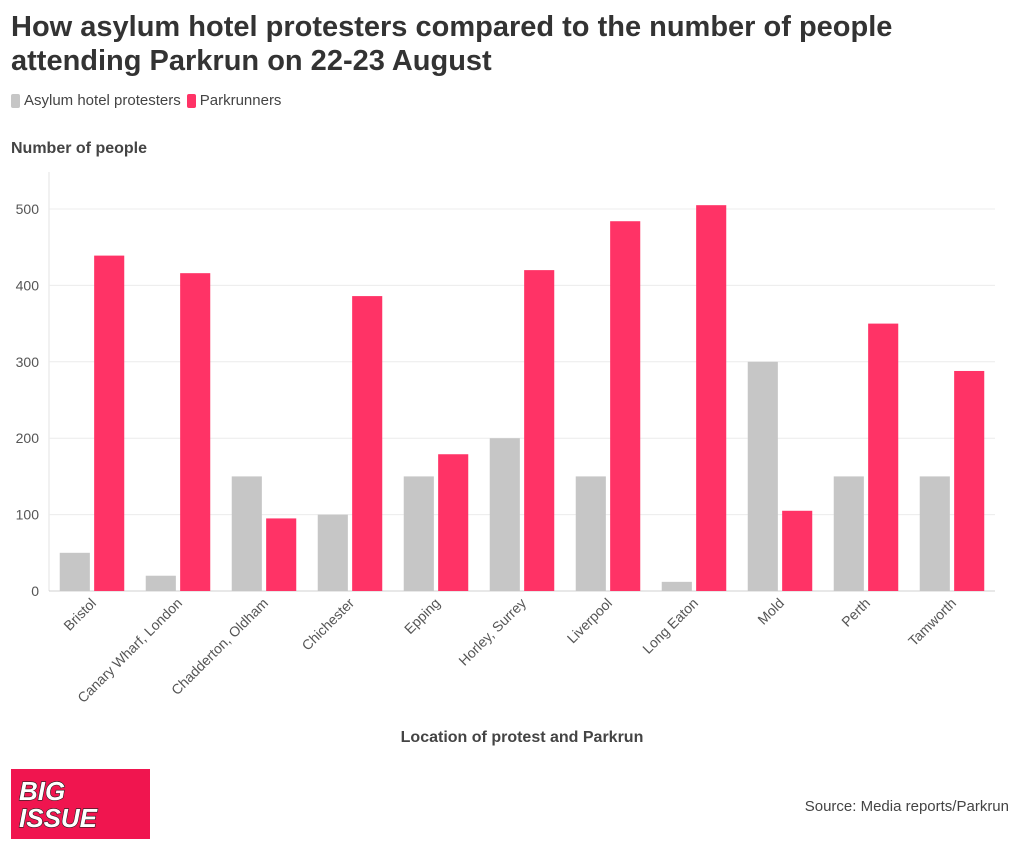 This screenshot has width=1020, height=854. Describe the element at coordinates (453, 522) in the screenshot. I see `bar-parkrunners-epping` at that location.